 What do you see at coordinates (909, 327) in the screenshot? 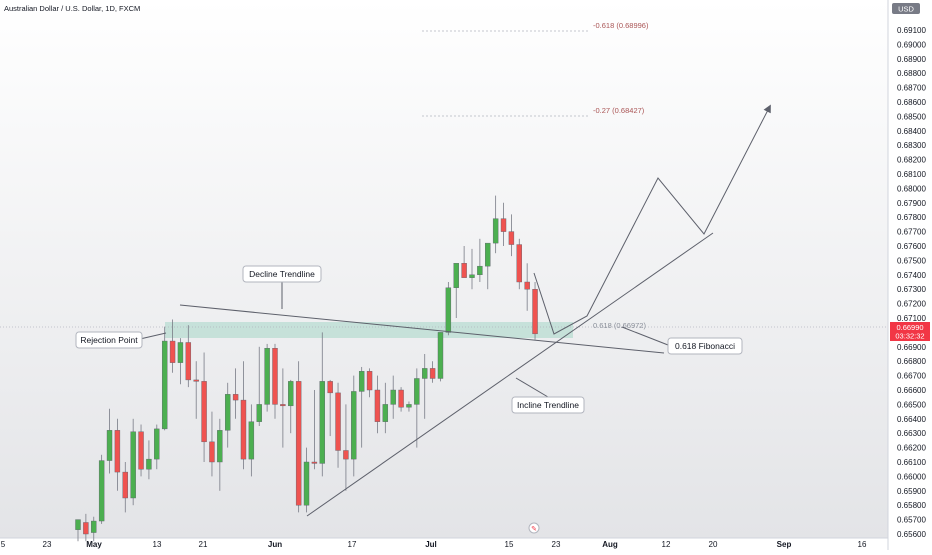
I see `price-tag-value: 0.66990` at bounding box center [909, 327].